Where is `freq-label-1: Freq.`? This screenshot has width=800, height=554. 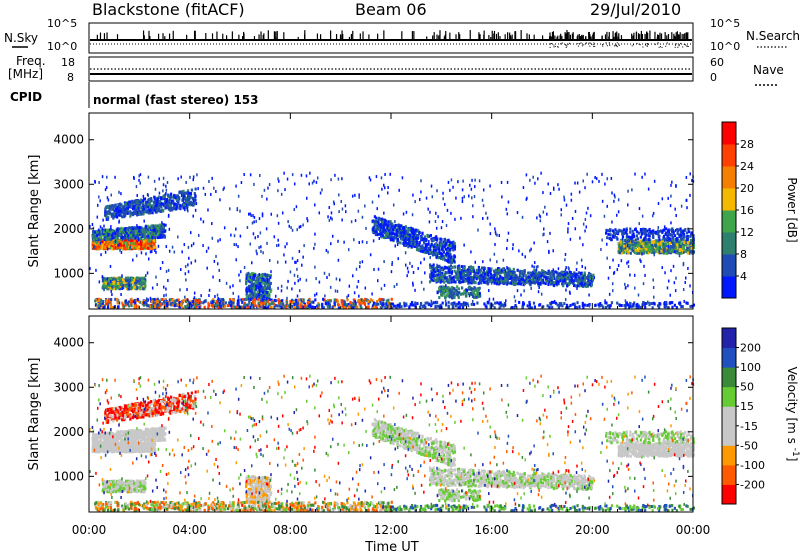
freq-label-1: Freq. is located at coordinates (31, 61).